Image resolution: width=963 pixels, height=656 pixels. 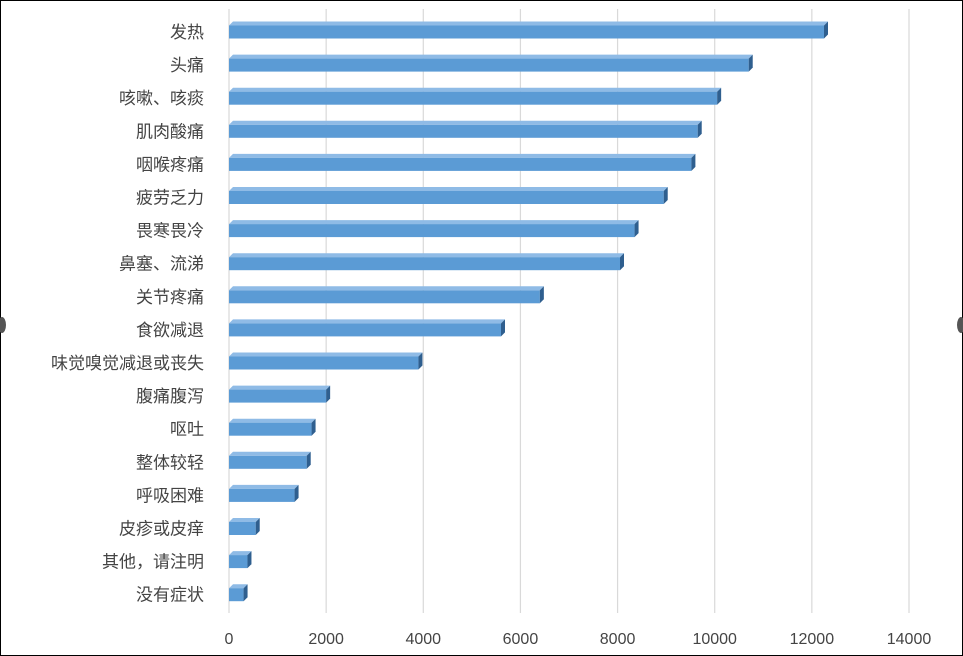 What do you see at coordinates (161, 99) in the screenshot?
I see `category-label: 咳嗽、咳痰` at bounding box center [161, 99].